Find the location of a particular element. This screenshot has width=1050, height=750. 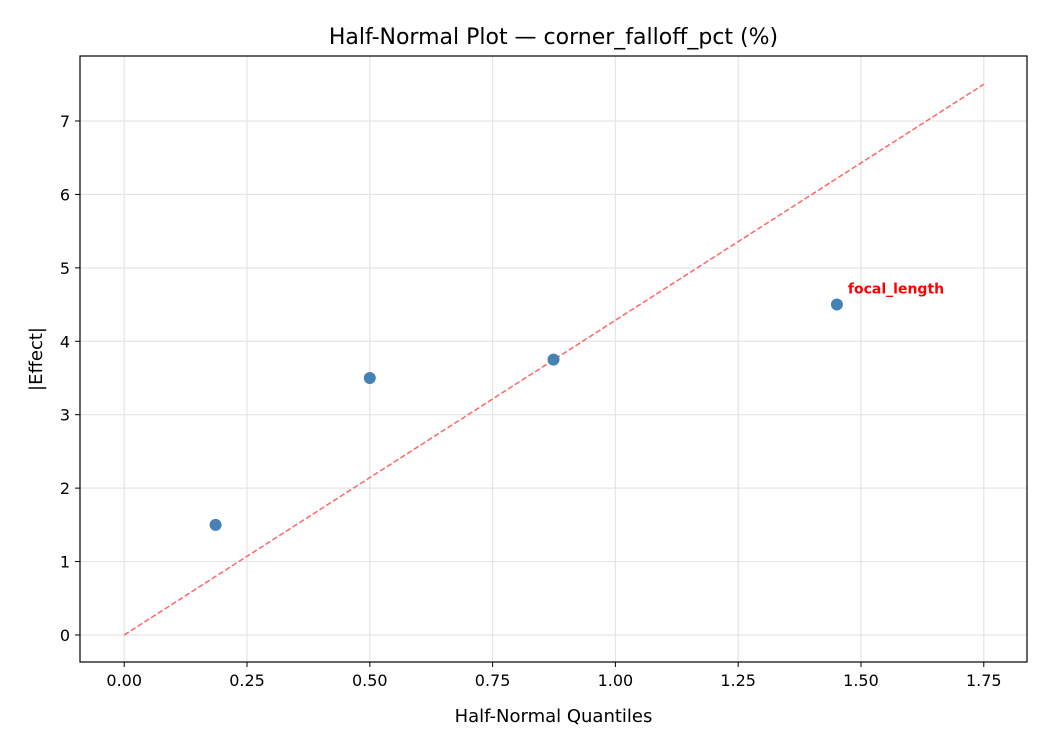

x-tick-label: 1.00 is located at coordinates (616, 680).